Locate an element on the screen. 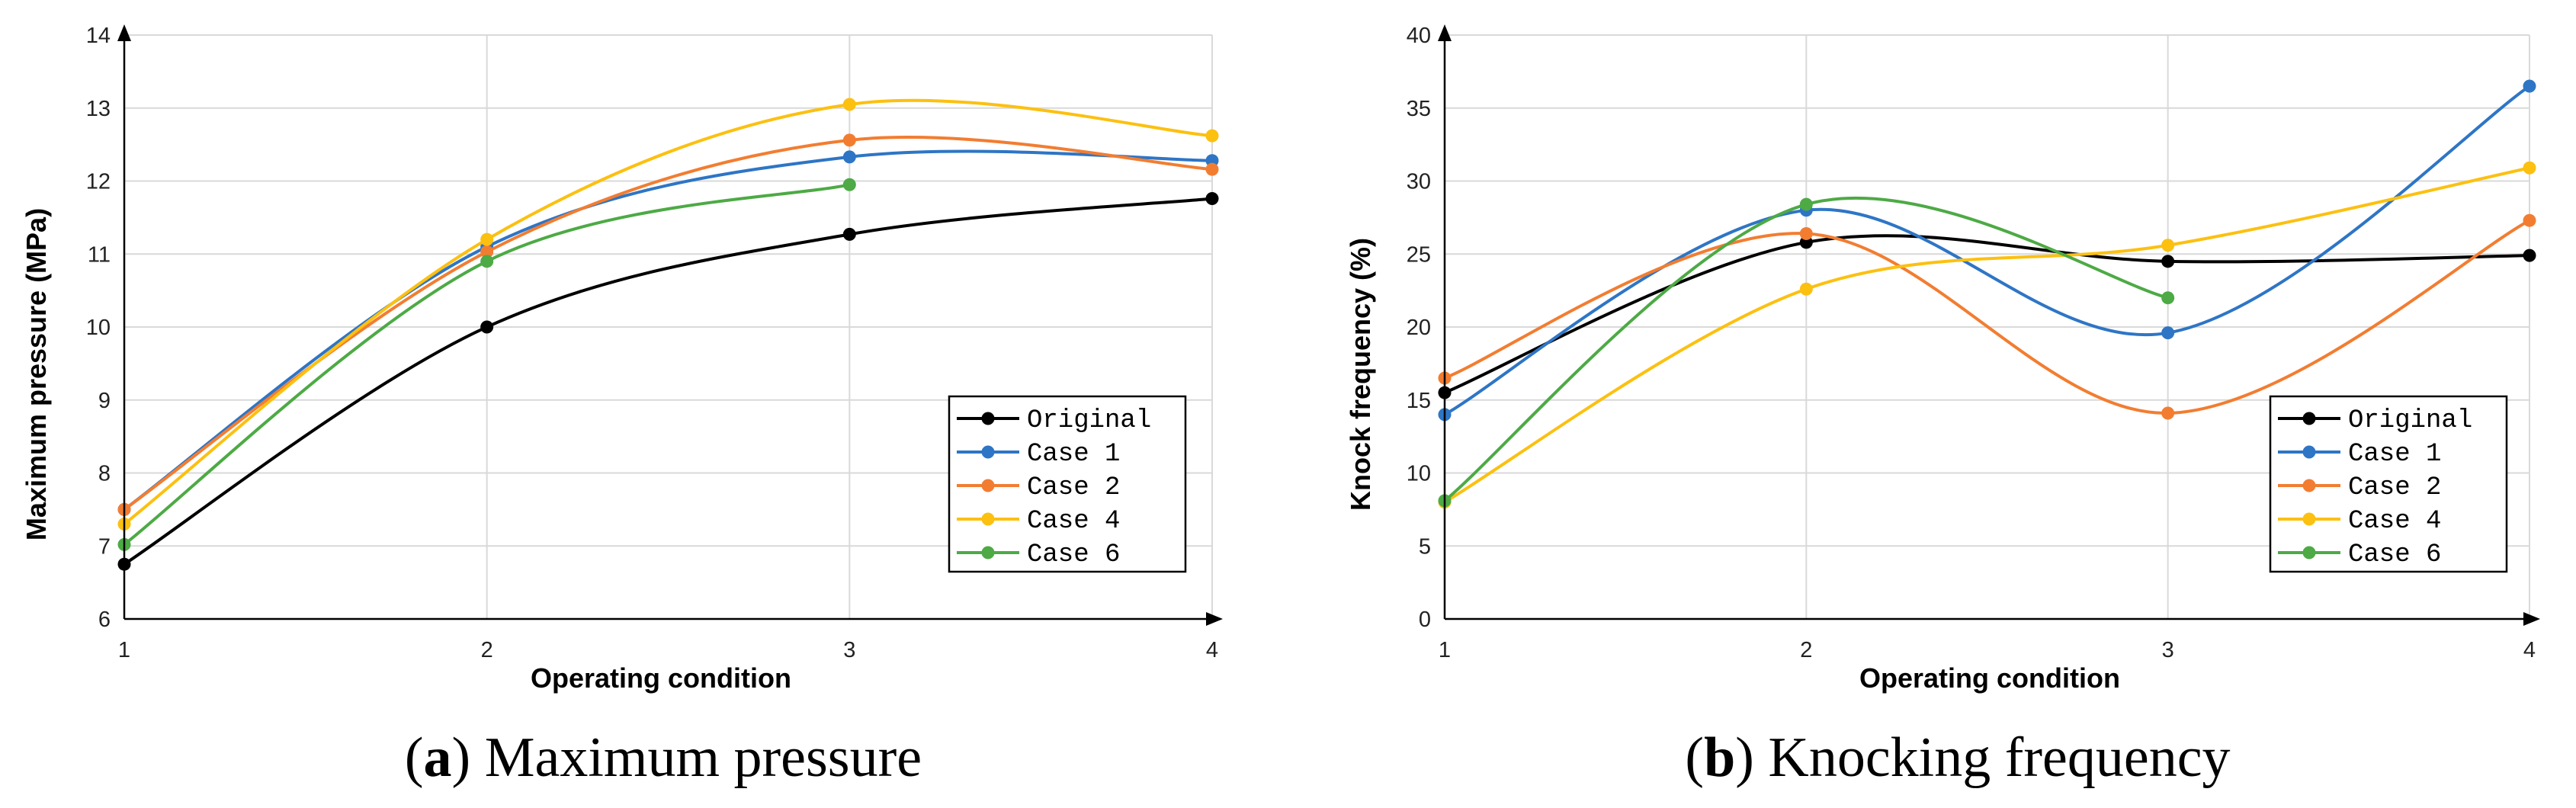  panel-b-y-ticks: 0 5 10 15 20 25 30 35 40 is located at coordinates (1419, 328).